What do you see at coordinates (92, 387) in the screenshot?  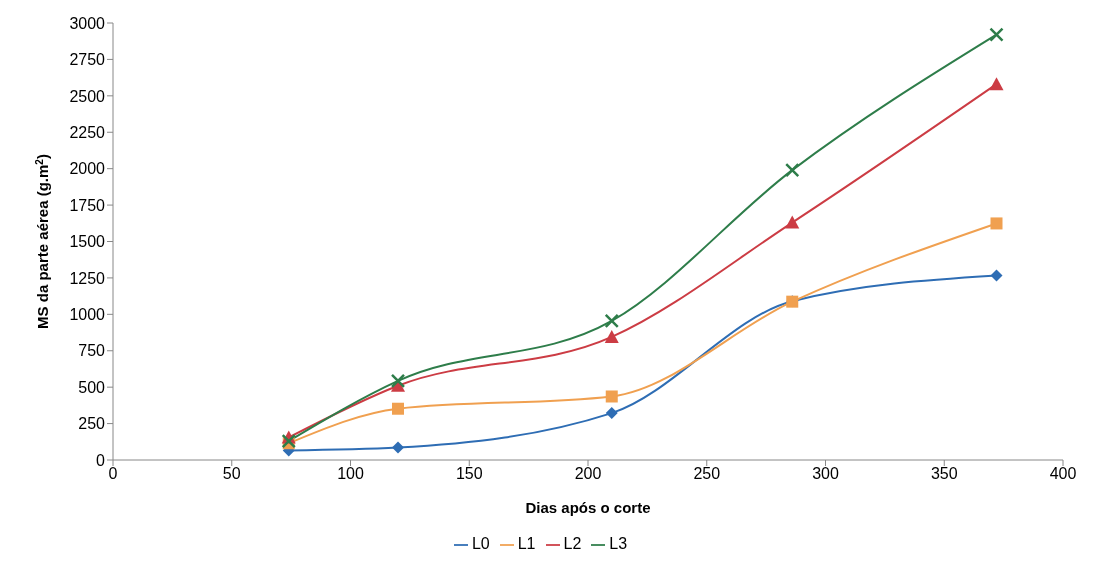 I see `y-tick-label: 500` at bounding box center [92, 387].